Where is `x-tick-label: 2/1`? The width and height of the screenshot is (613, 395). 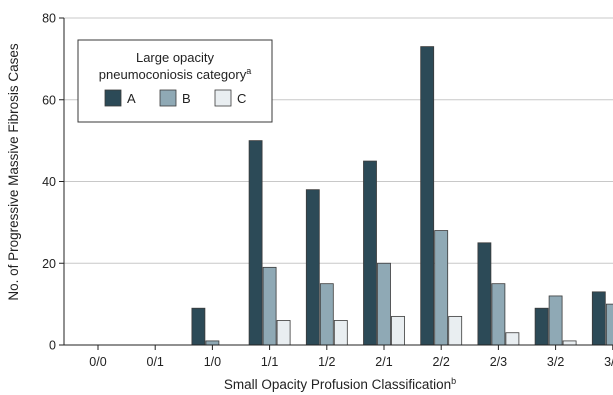 x-tick-label: 2/1 is located at coordinates (383, 362).